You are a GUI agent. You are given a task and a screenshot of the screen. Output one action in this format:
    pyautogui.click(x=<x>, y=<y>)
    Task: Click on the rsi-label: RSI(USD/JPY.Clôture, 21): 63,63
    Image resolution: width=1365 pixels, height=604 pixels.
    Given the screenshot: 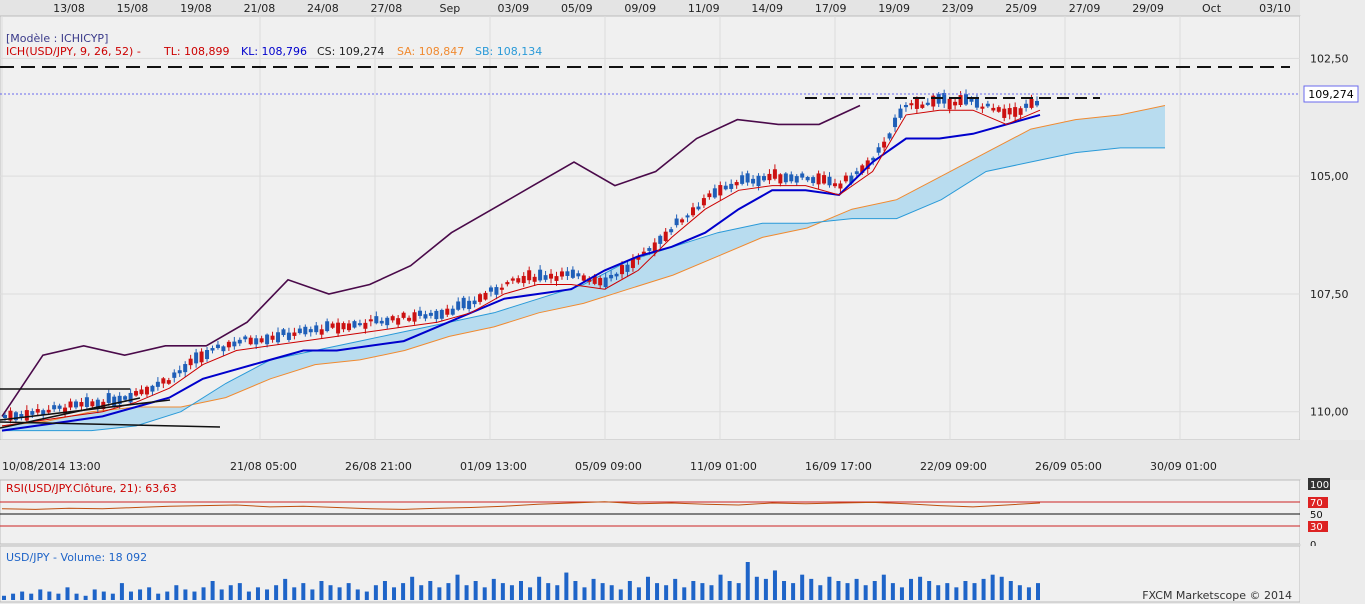 What is the action you would take?
    pyautogui.click(x=91, y=488)
    